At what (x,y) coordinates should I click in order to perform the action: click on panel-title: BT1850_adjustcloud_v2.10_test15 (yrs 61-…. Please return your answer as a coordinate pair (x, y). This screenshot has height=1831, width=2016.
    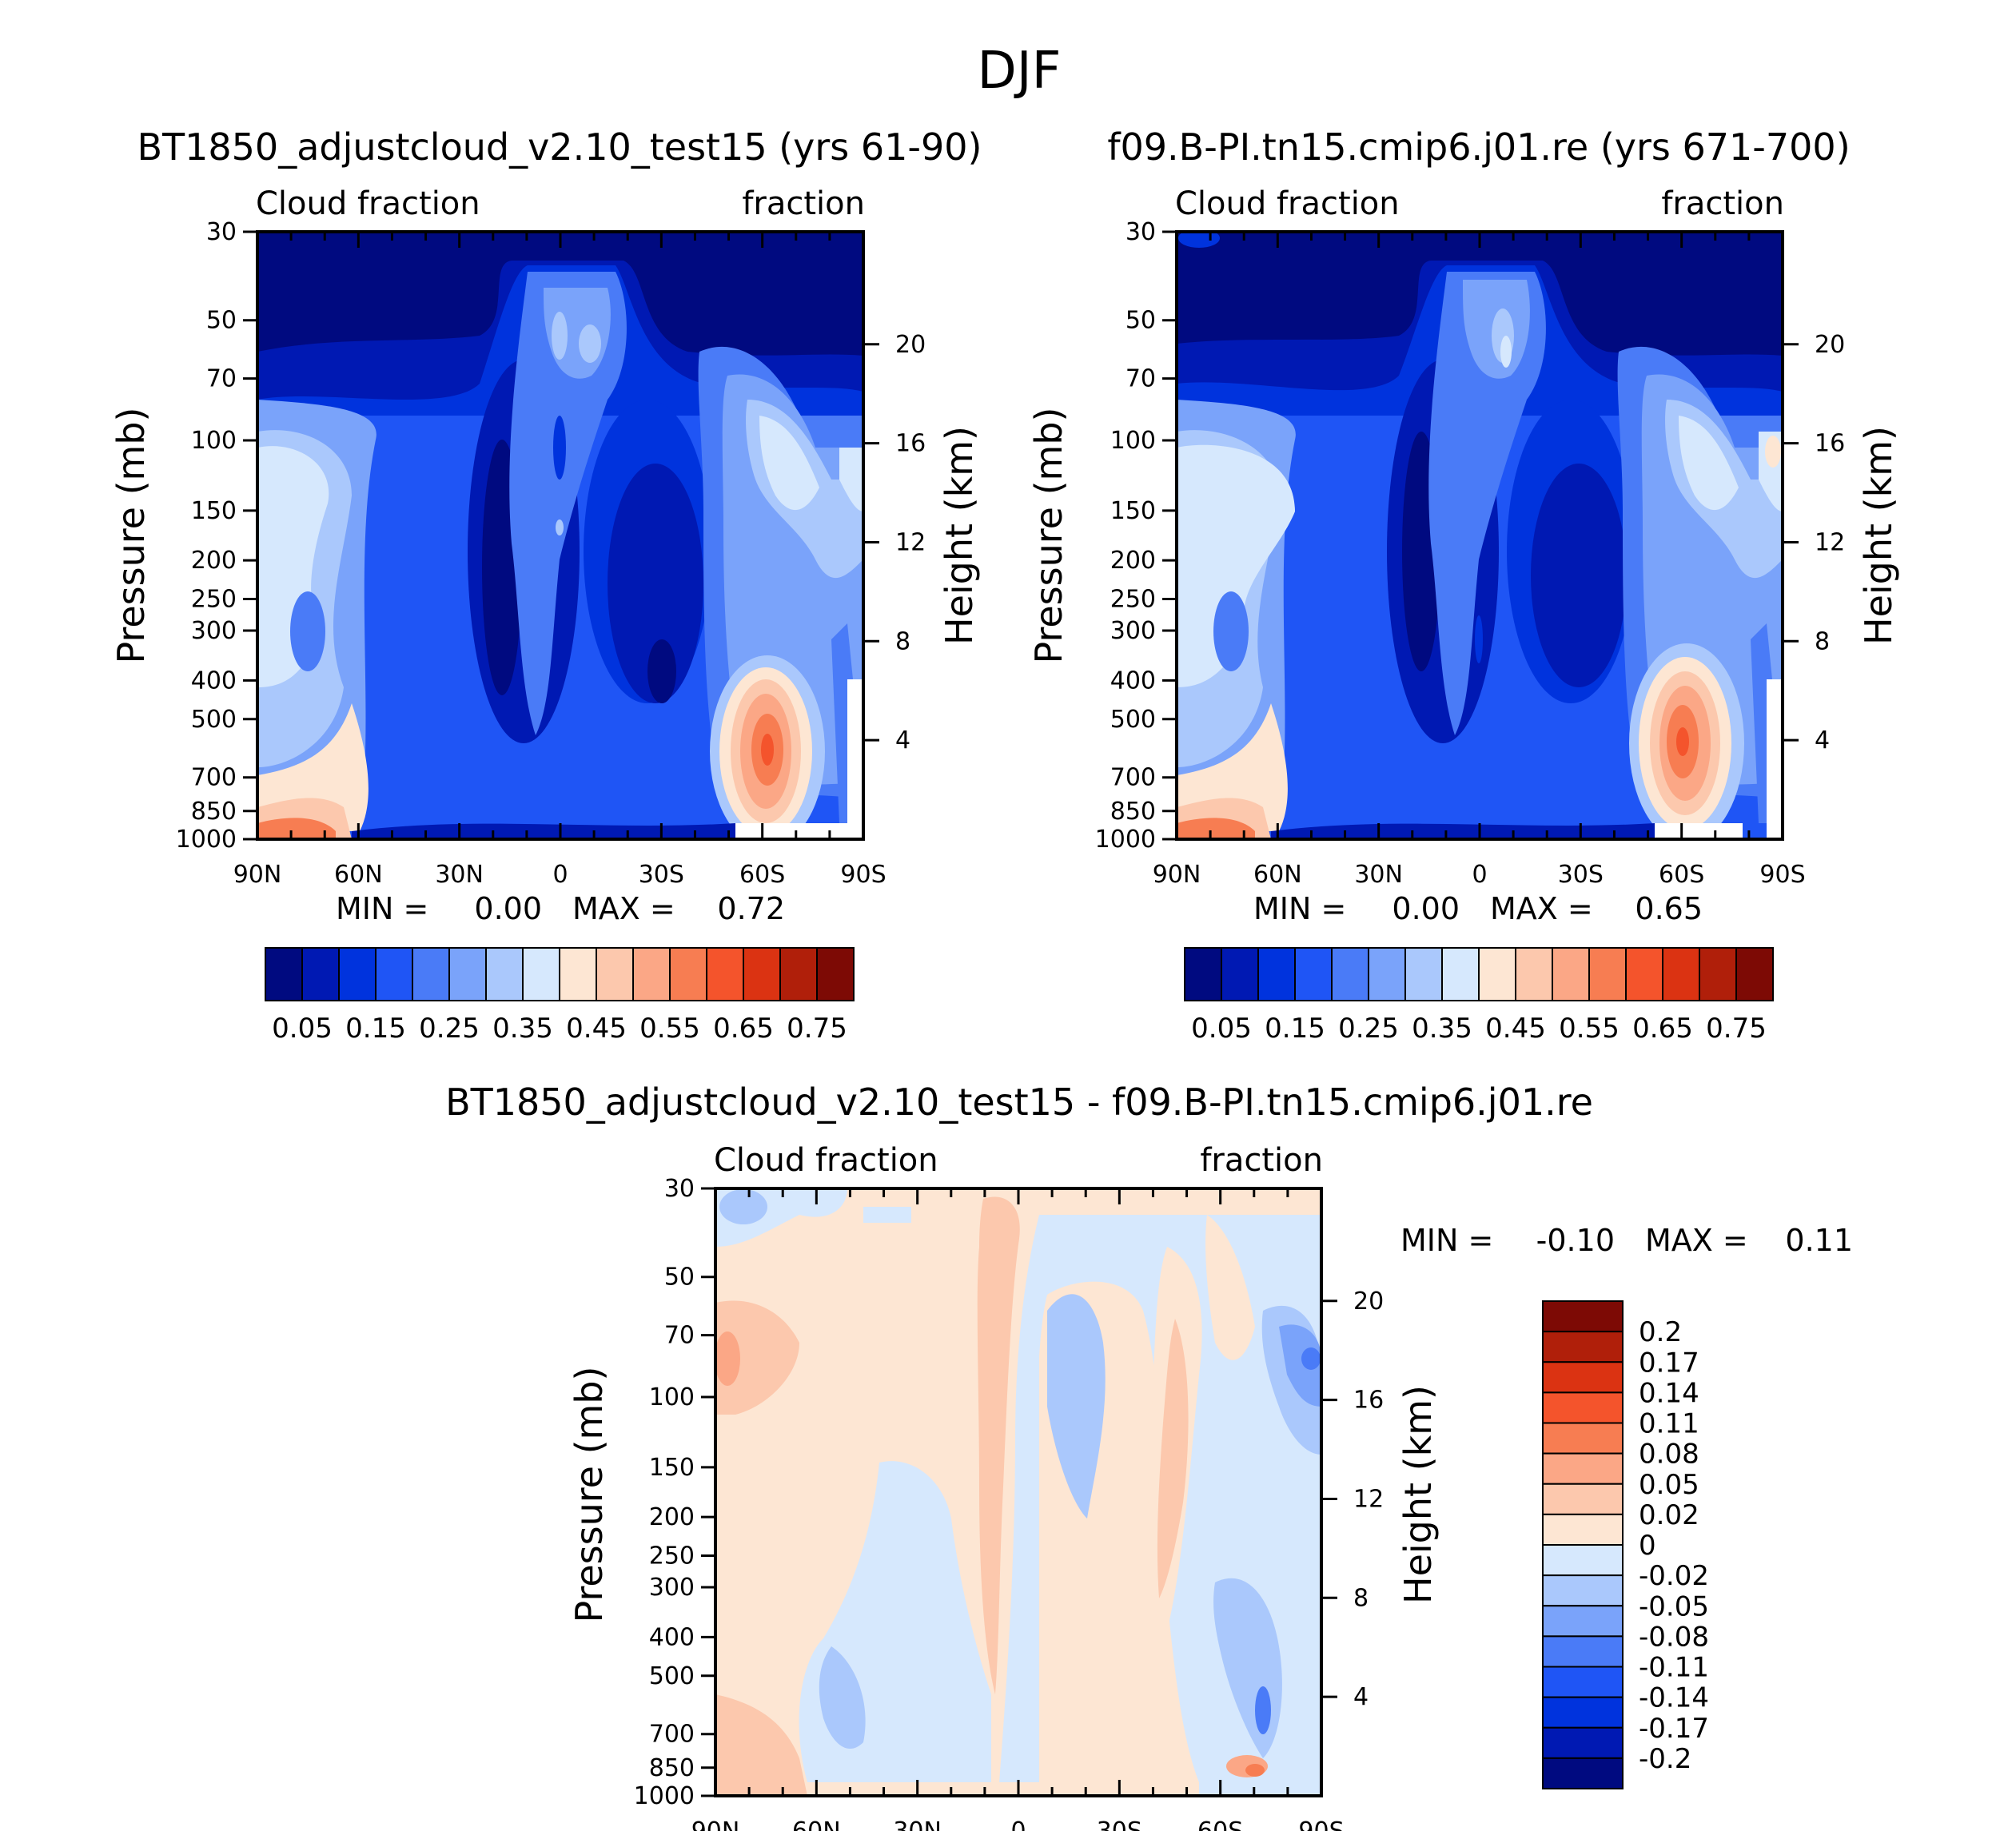
    Looking at the image, I should click on (559, 147).